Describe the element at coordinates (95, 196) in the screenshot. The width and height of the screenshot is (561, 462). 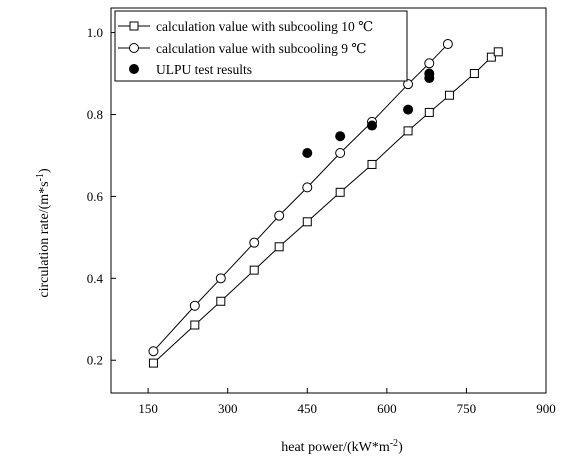
I see `y-tick-label-0.6: 0.6` at that location.